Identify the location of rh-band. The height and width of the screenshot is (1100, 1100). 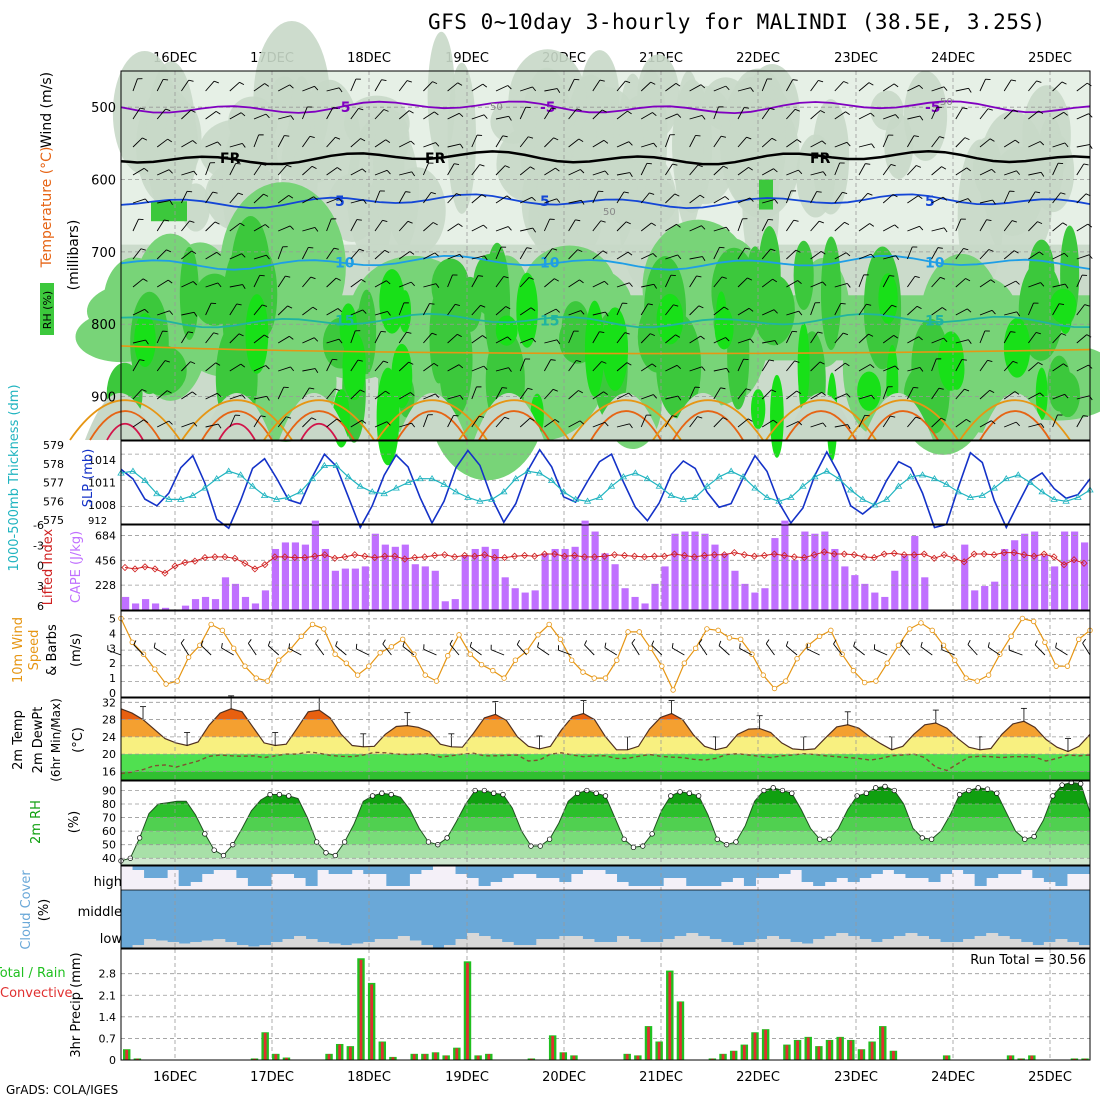
(605, 838).